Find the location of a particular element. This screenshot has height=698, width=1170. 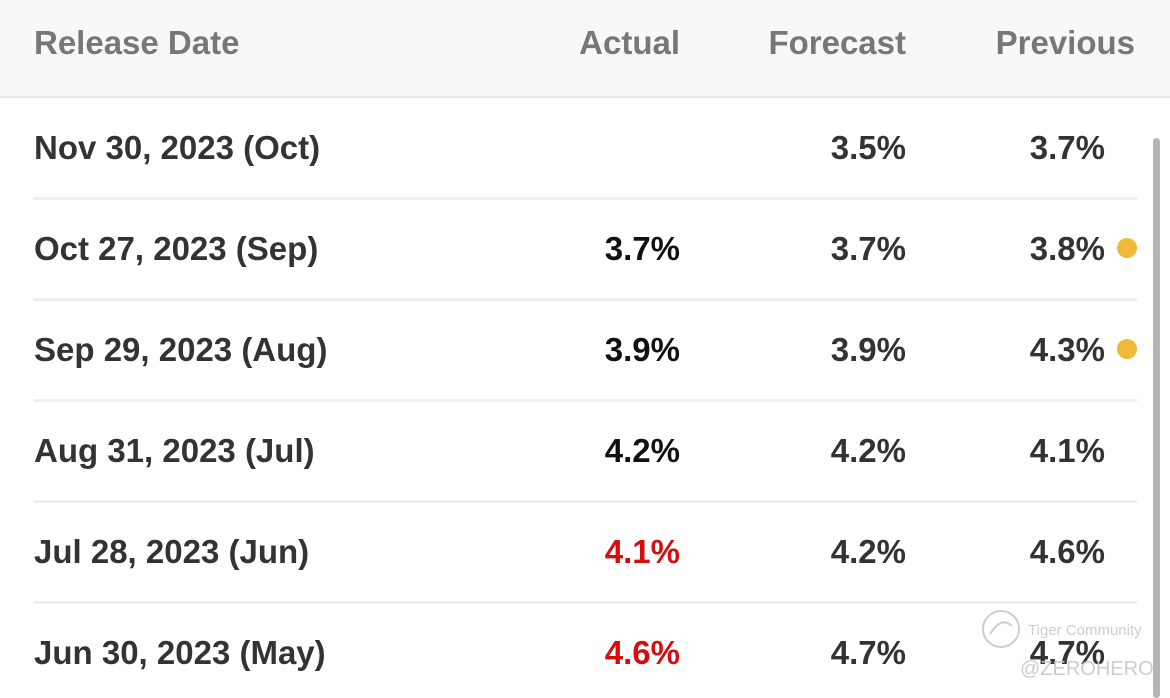

release-date: Oct 27, 2023 (Sep) is located at coordinates (176, 248).